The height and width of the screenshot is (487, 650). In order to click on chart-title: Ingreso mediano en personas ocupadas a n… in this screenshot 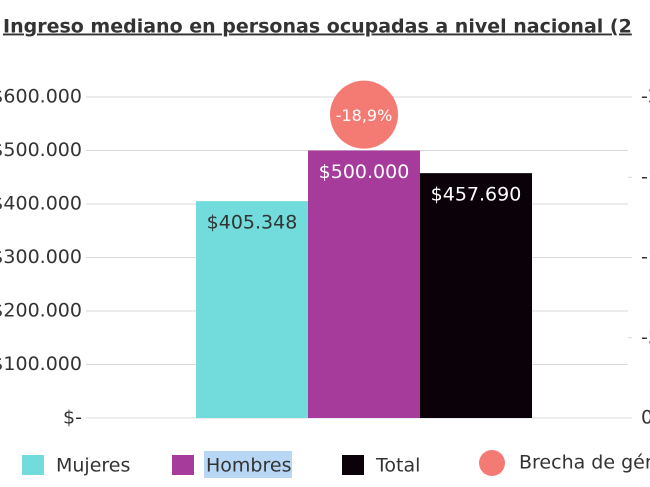, I will do `click(317, 27)`.